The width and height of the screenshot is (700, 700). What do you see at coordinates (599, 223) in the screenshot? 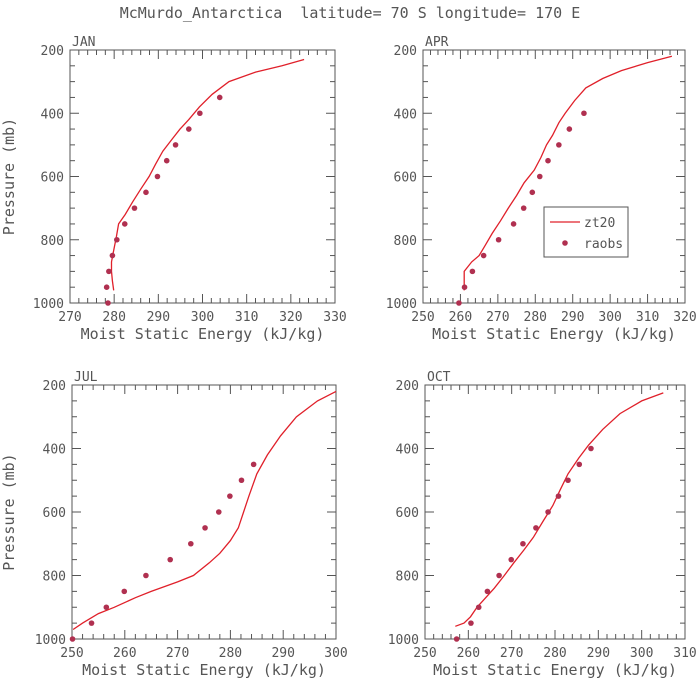
I see `legend-entry: zt20` at bounding box center [599, 223].